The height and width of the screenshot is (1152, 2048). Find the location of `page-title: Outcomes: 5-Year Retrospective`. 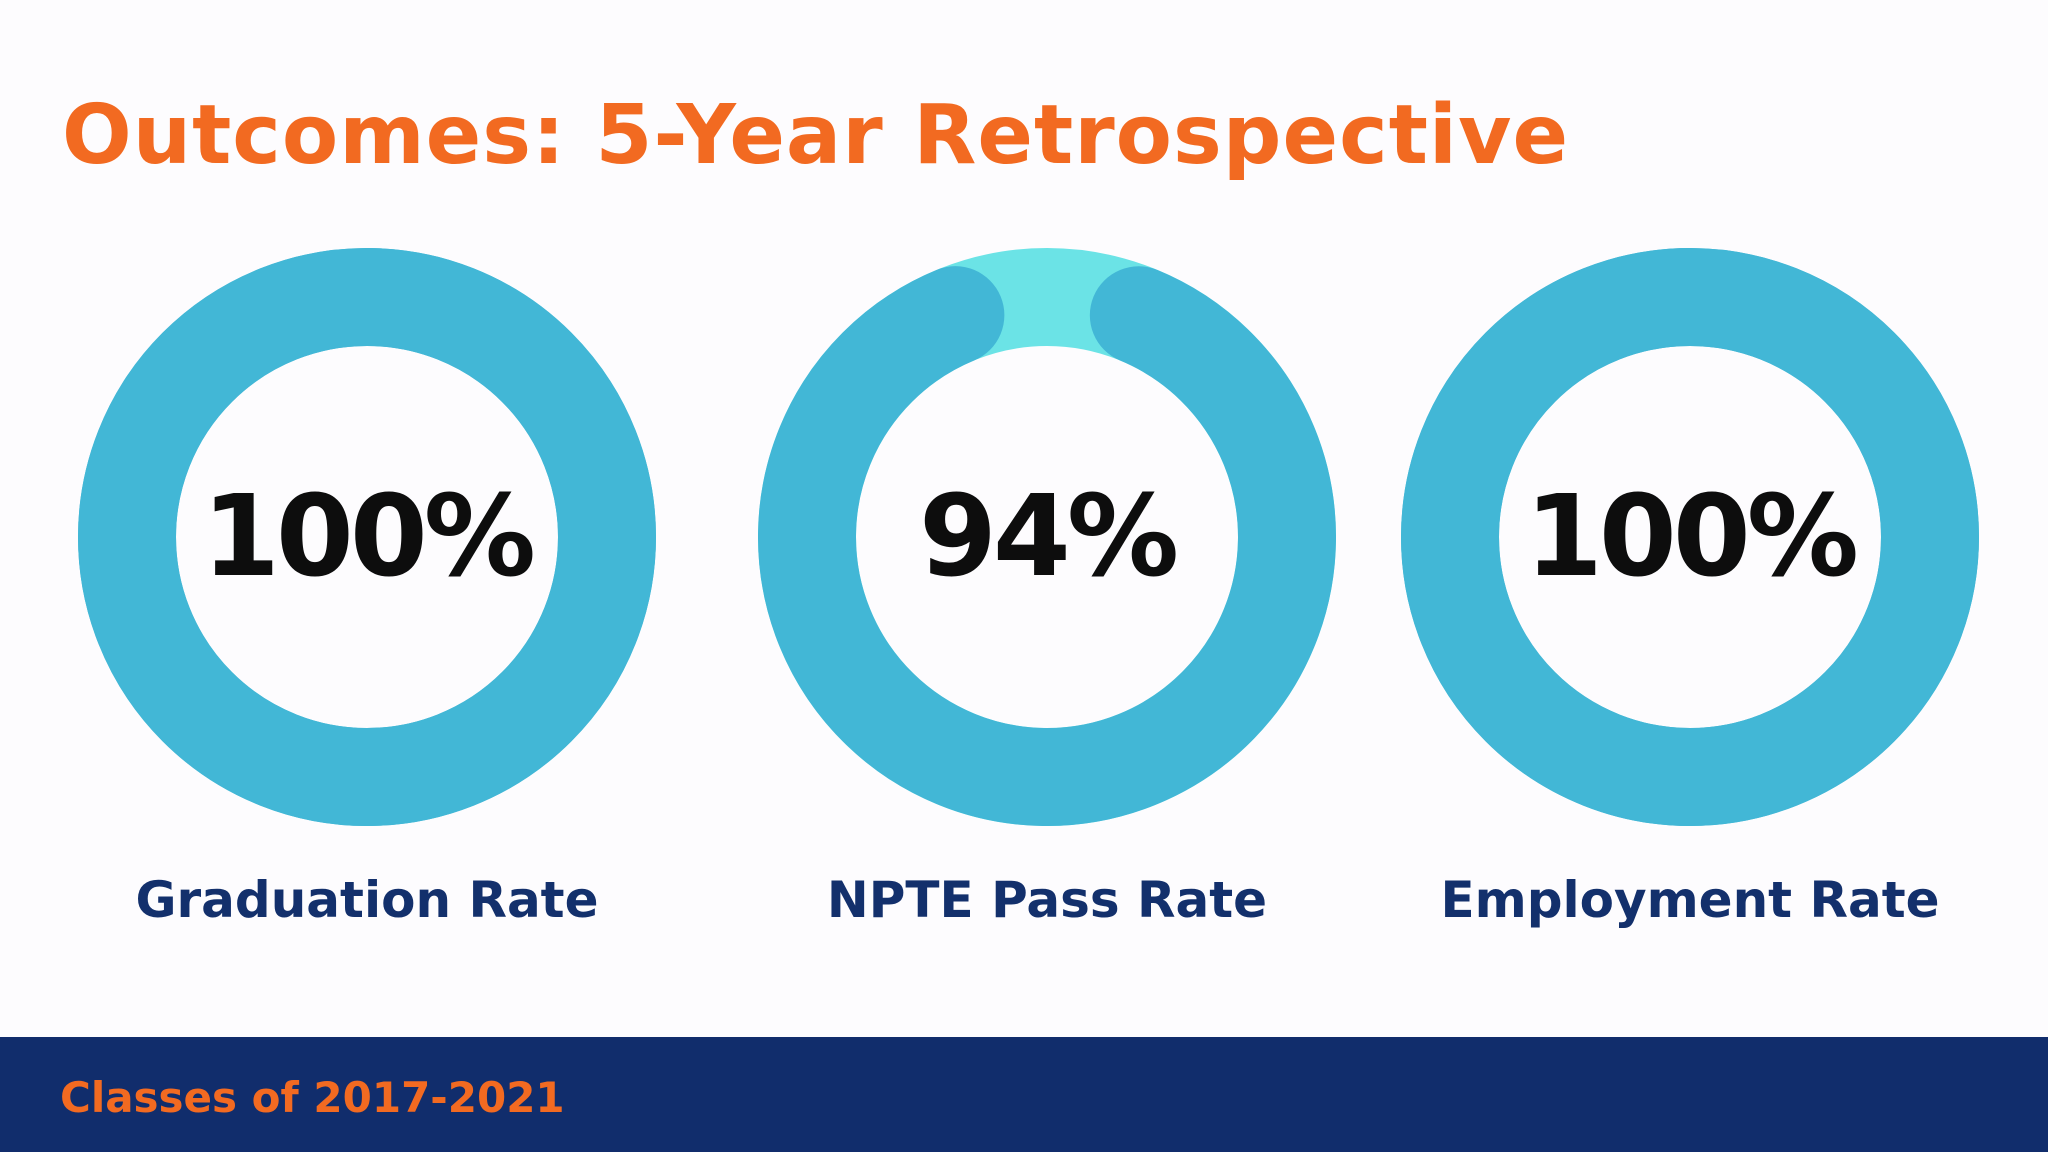

page-title: Outcomes: 5-Year Retrospective is located at coordinates (816, 135).